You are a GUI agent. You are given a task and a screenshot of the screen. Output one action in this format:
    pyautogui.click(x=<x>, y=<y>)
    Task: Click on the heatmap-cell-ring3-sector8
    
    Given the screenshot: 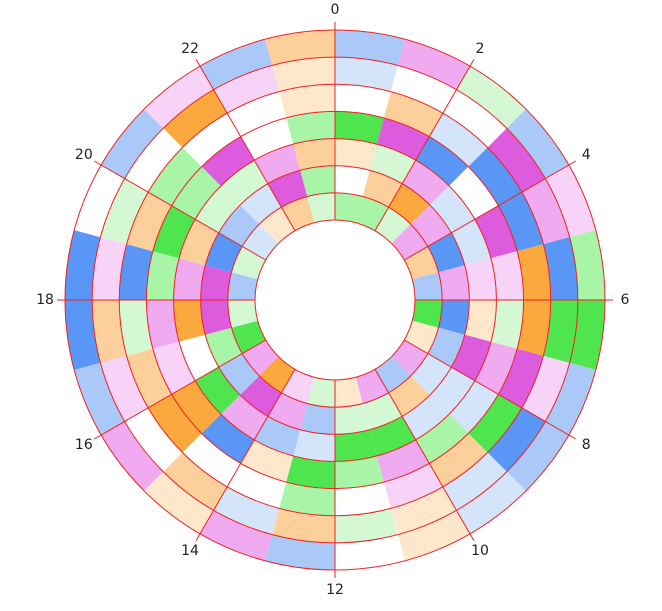 What is the action you would take?
    pyautogui.click(x=474, y=407)
    